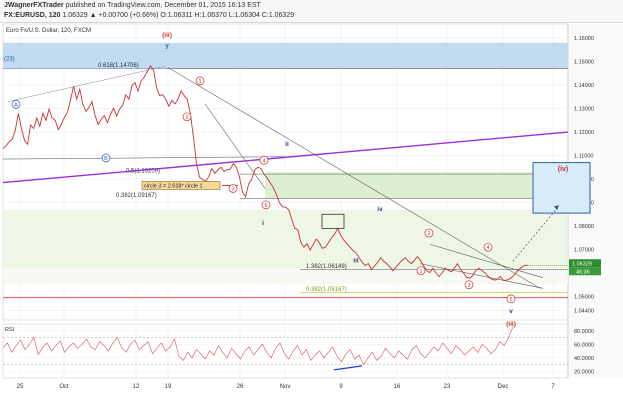 This screenshot has width=623, height=401. I want to click on rsi-tick-label: 40.0000, so click(584, 359).